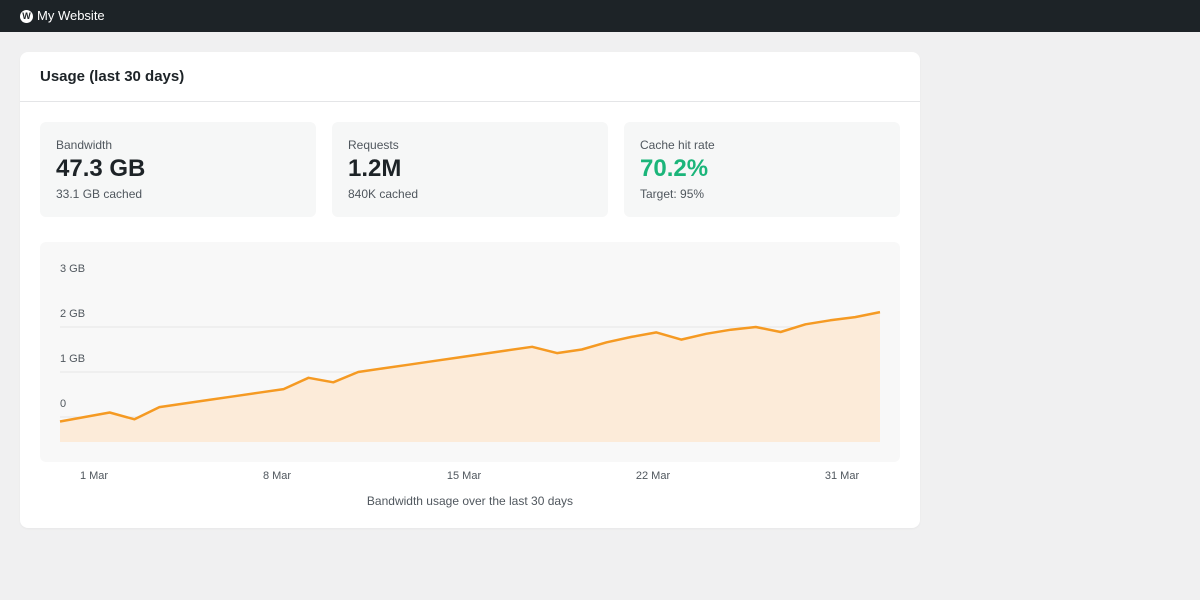 This screenshot has width=1200, height=600. What do you see at coordinates (464, 476) in the screenshot?
I see `x-tick-label: 15 Mar` at bounding box center [464, 476].